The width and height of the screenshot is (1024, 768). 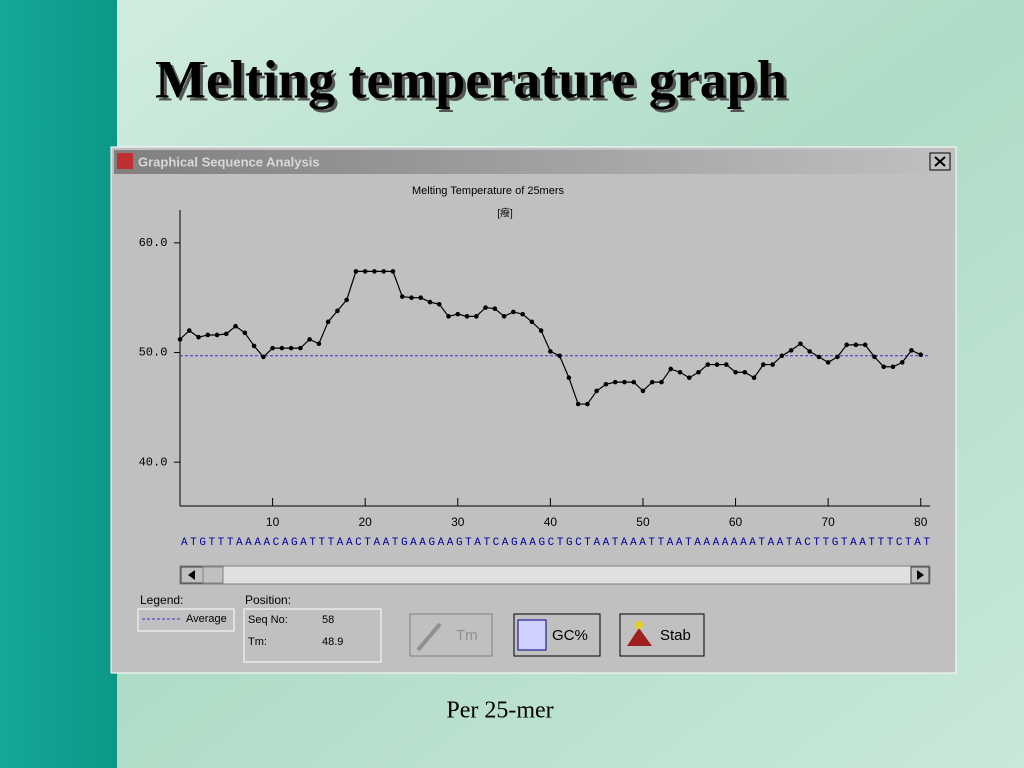 I want to click on tm-button: Tm, so click(x=451, y=635).